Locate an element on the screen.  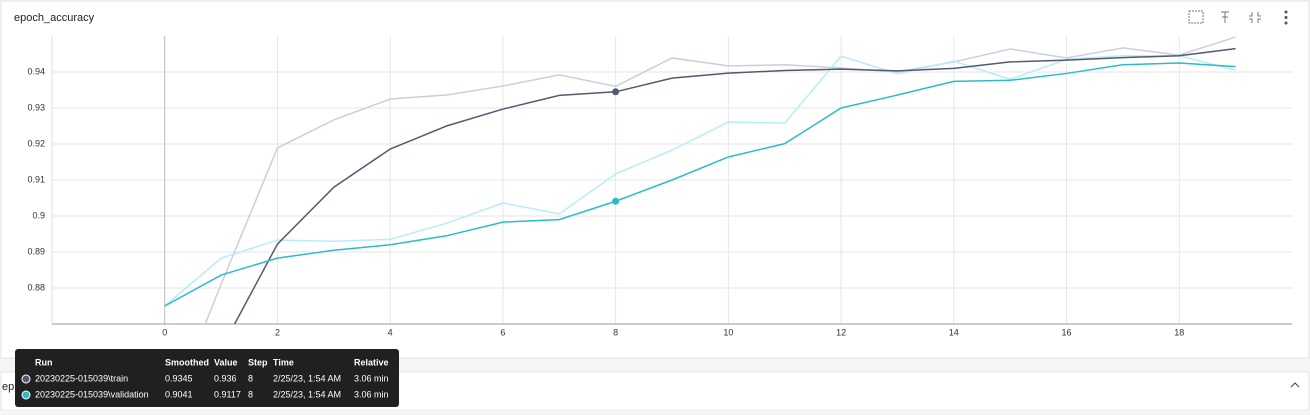
x-tick-label: 12 is located at coordinates (841, 332).